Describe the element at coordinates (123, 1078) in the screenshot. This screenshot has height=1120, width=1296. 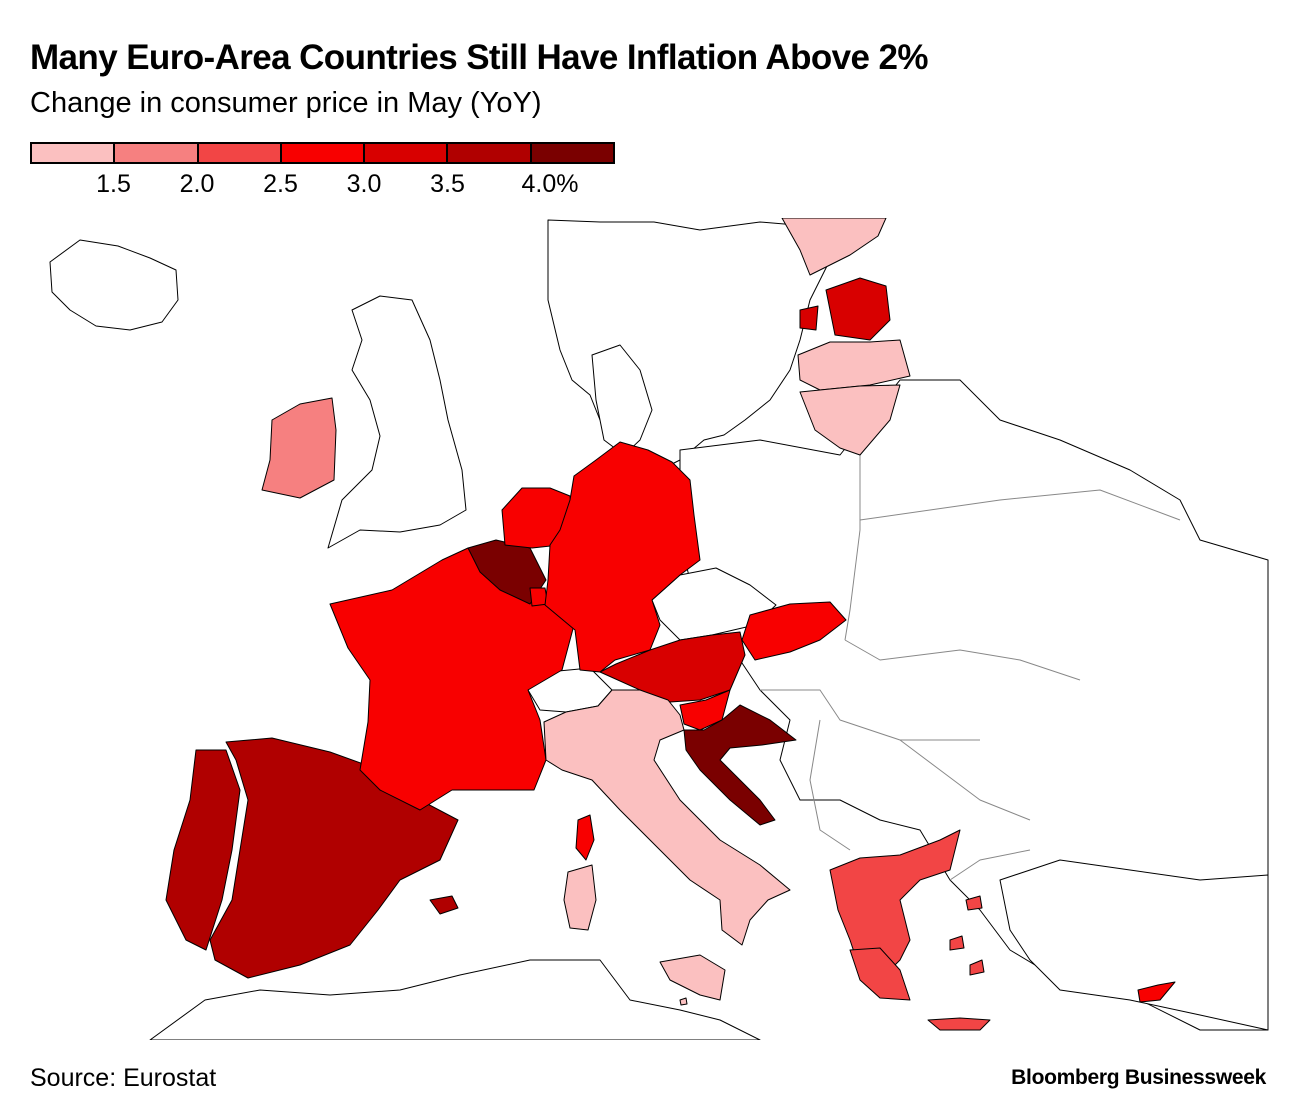
I see `source-note: Source: Eurostat` at that location.